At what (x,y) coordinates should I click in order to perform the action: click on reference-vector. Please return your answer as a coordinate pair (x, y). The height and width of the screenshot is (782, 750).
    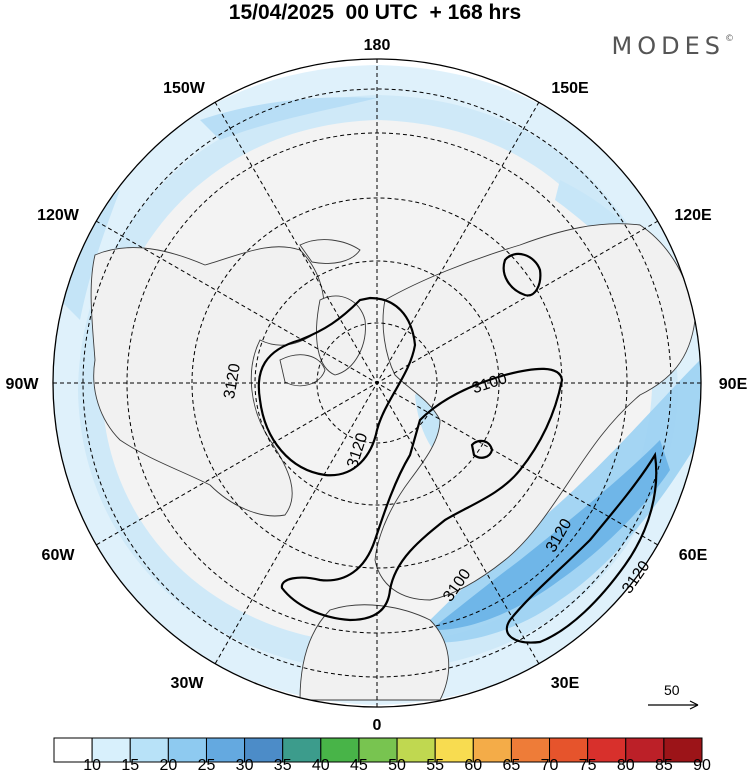
    Looking at the image, I should click on (673, 705).